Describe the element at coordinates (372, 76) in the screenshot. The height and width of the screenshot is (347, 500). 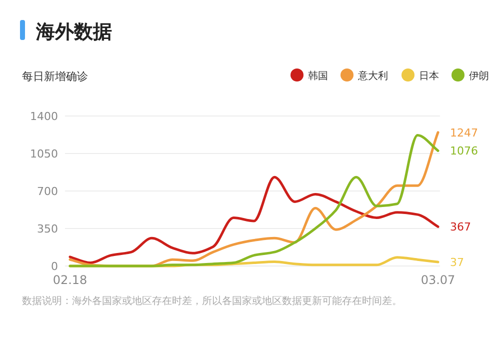
I see `legend-label: 意大利` at that location.